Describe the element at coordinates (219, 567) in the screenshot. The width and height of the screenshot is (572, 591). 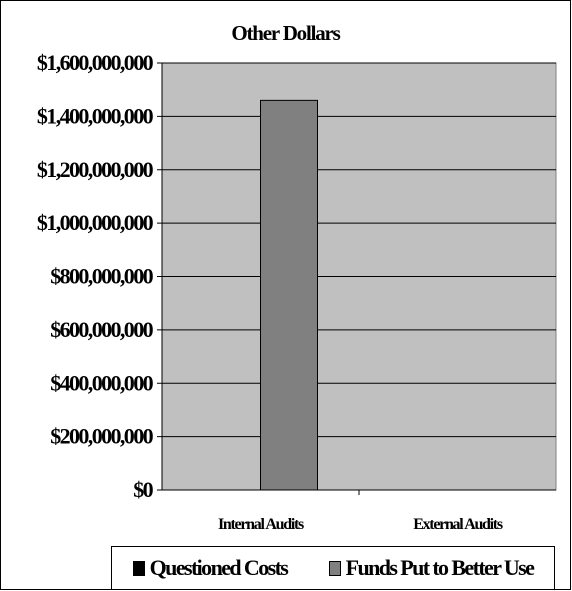
I see `legend-label-questioned-costs: Questioned Costs` at that location.